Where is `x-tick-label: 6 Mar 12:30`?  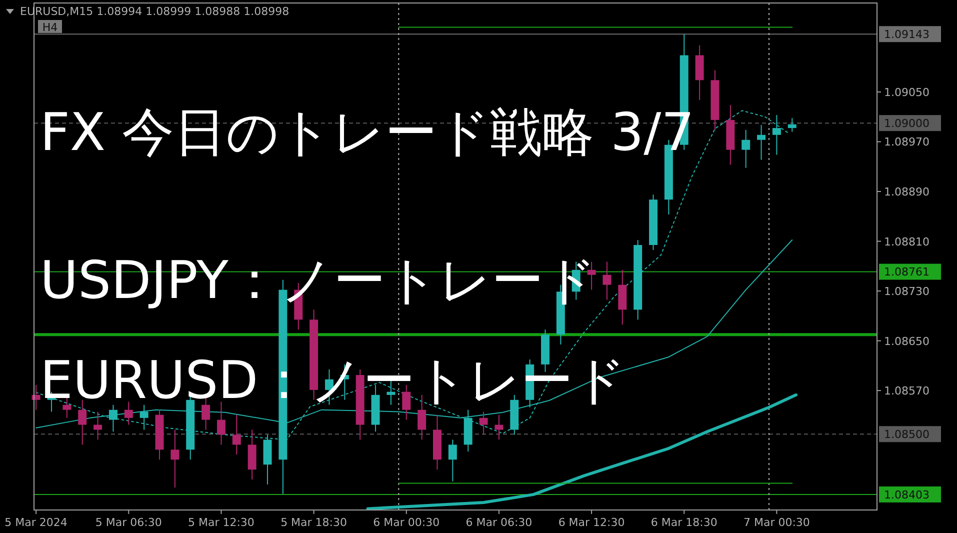
x-tick-label: 6 Mar 12:30 is located at coordinates (591, 522).